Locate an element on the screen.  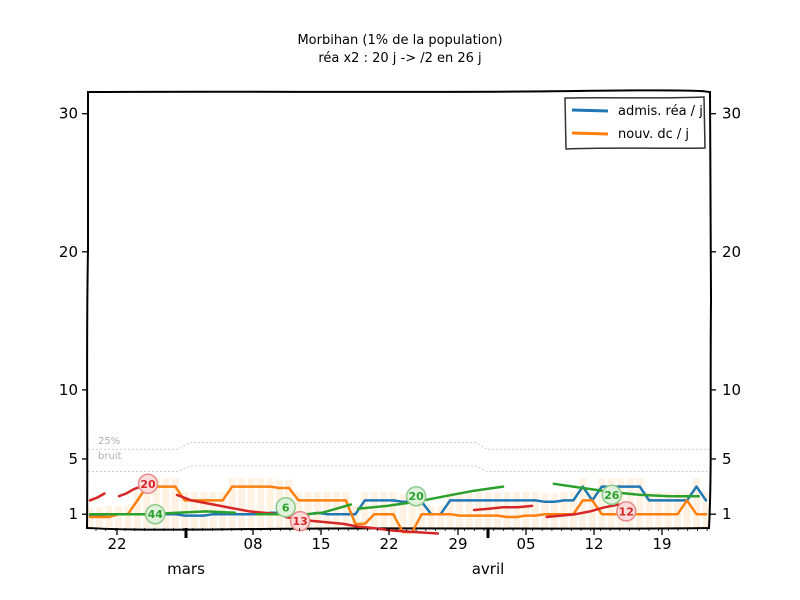
legend-label-dc: nouv. dc / j is located at coordinates (653, 134).